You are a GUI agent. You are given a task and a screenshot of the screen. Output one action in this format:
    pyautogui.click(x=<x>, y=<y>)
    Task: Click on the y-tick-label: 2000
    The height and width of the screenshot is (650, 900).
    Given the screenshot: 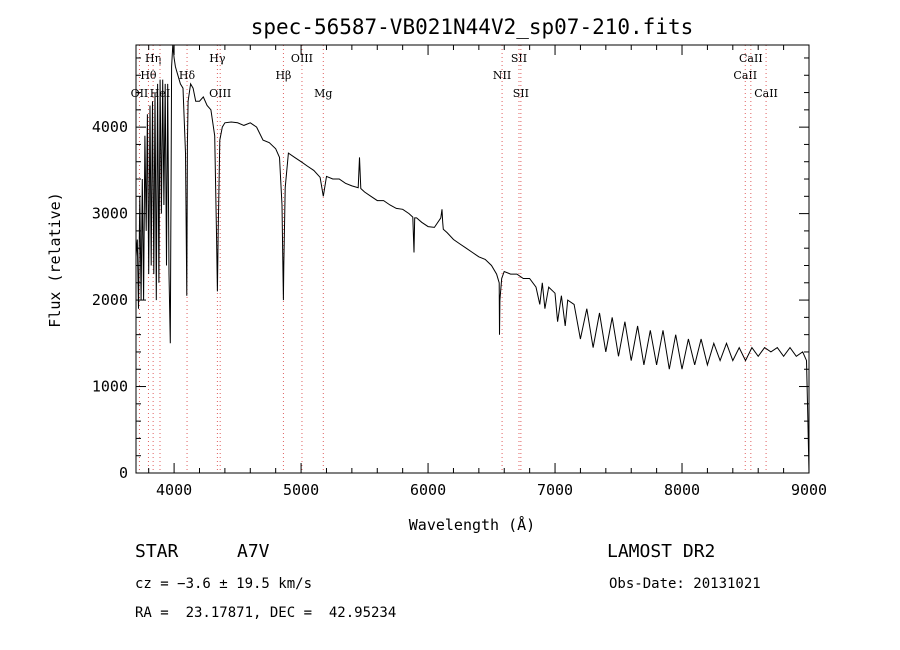 What is the action you would take?
    pyautogui.click(x=110, y=300)
    